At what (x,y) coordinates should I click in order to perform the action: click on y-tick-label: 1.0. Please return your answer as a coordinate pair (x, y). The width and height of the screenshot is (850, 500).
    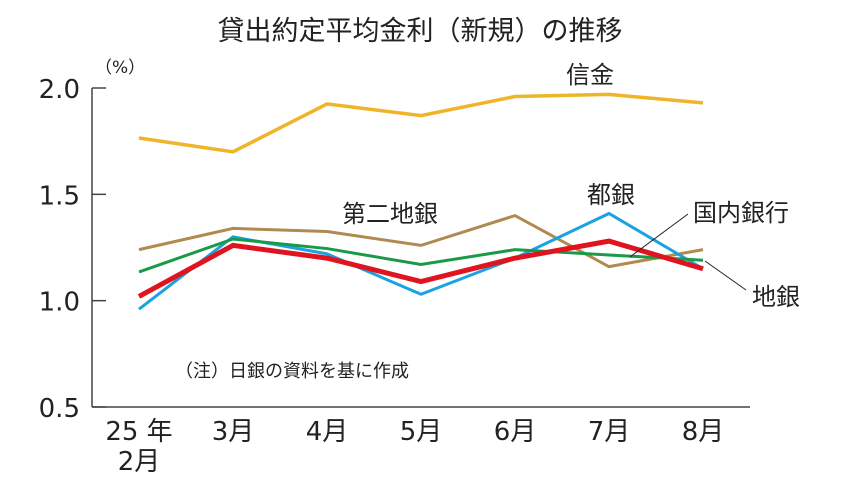
    Looking at the image, I should click on (59, 303).